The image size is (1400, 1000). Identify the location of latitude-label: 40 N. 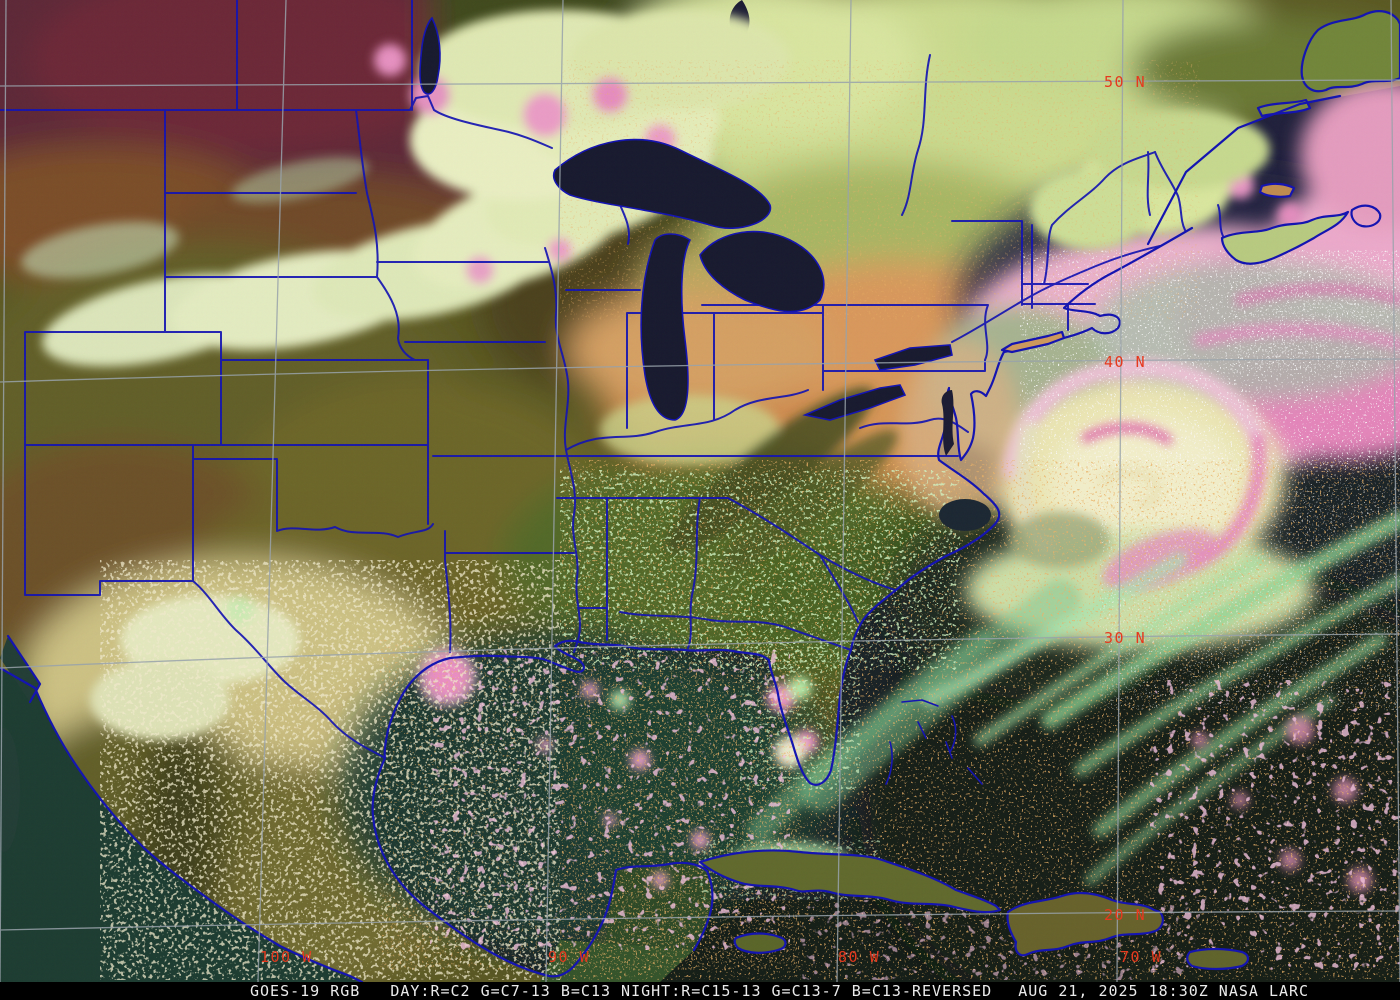
(1125, 362).